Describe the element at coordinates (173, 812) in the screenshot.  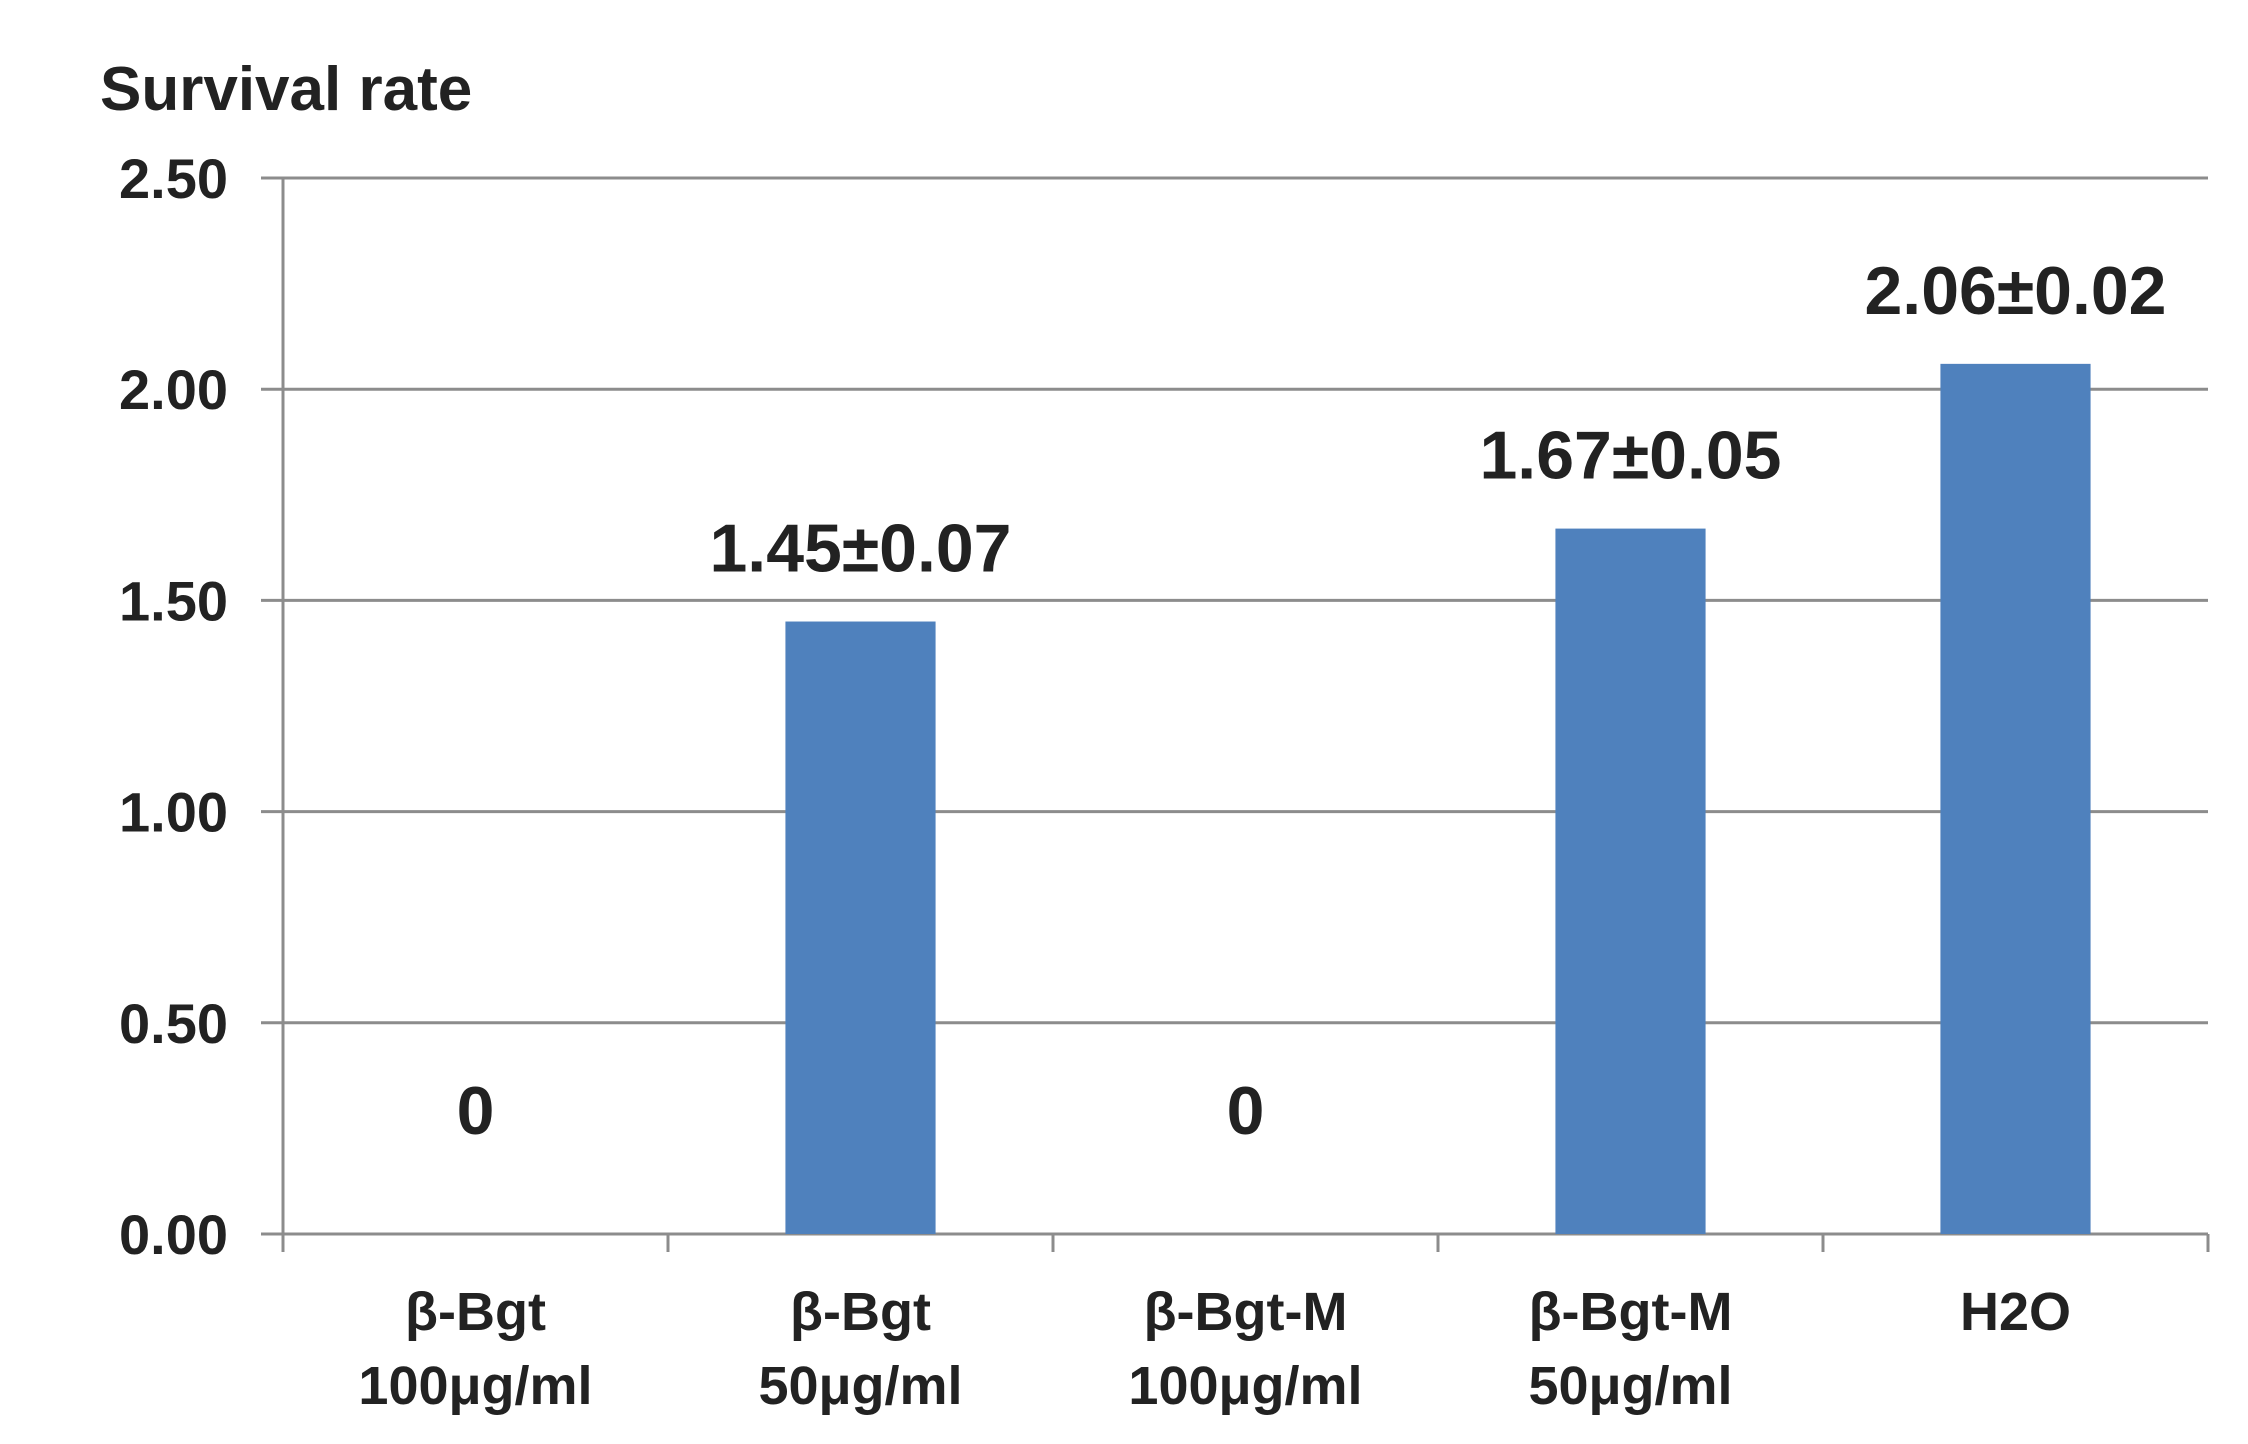
I see `y-tick-label: 1.00` at that location.